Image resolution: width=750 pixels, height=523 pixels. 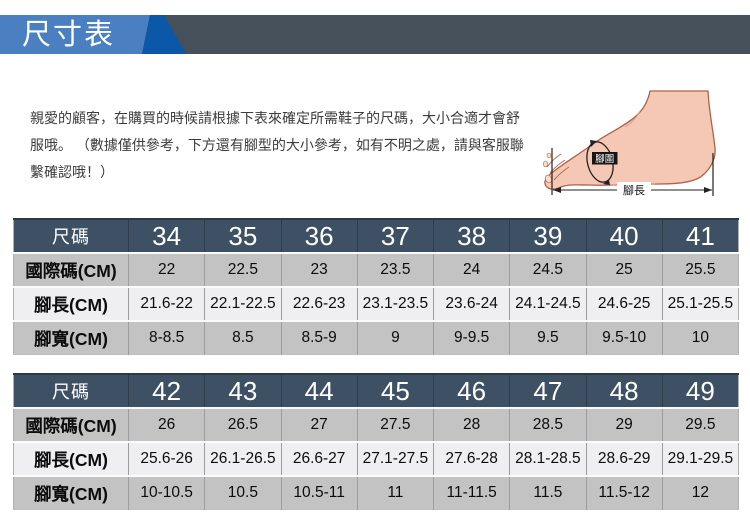 What do you see at coordinates (395, 269) in the screenshot?
I see `size-cell: 23.5` at bounding box center [395, 269].